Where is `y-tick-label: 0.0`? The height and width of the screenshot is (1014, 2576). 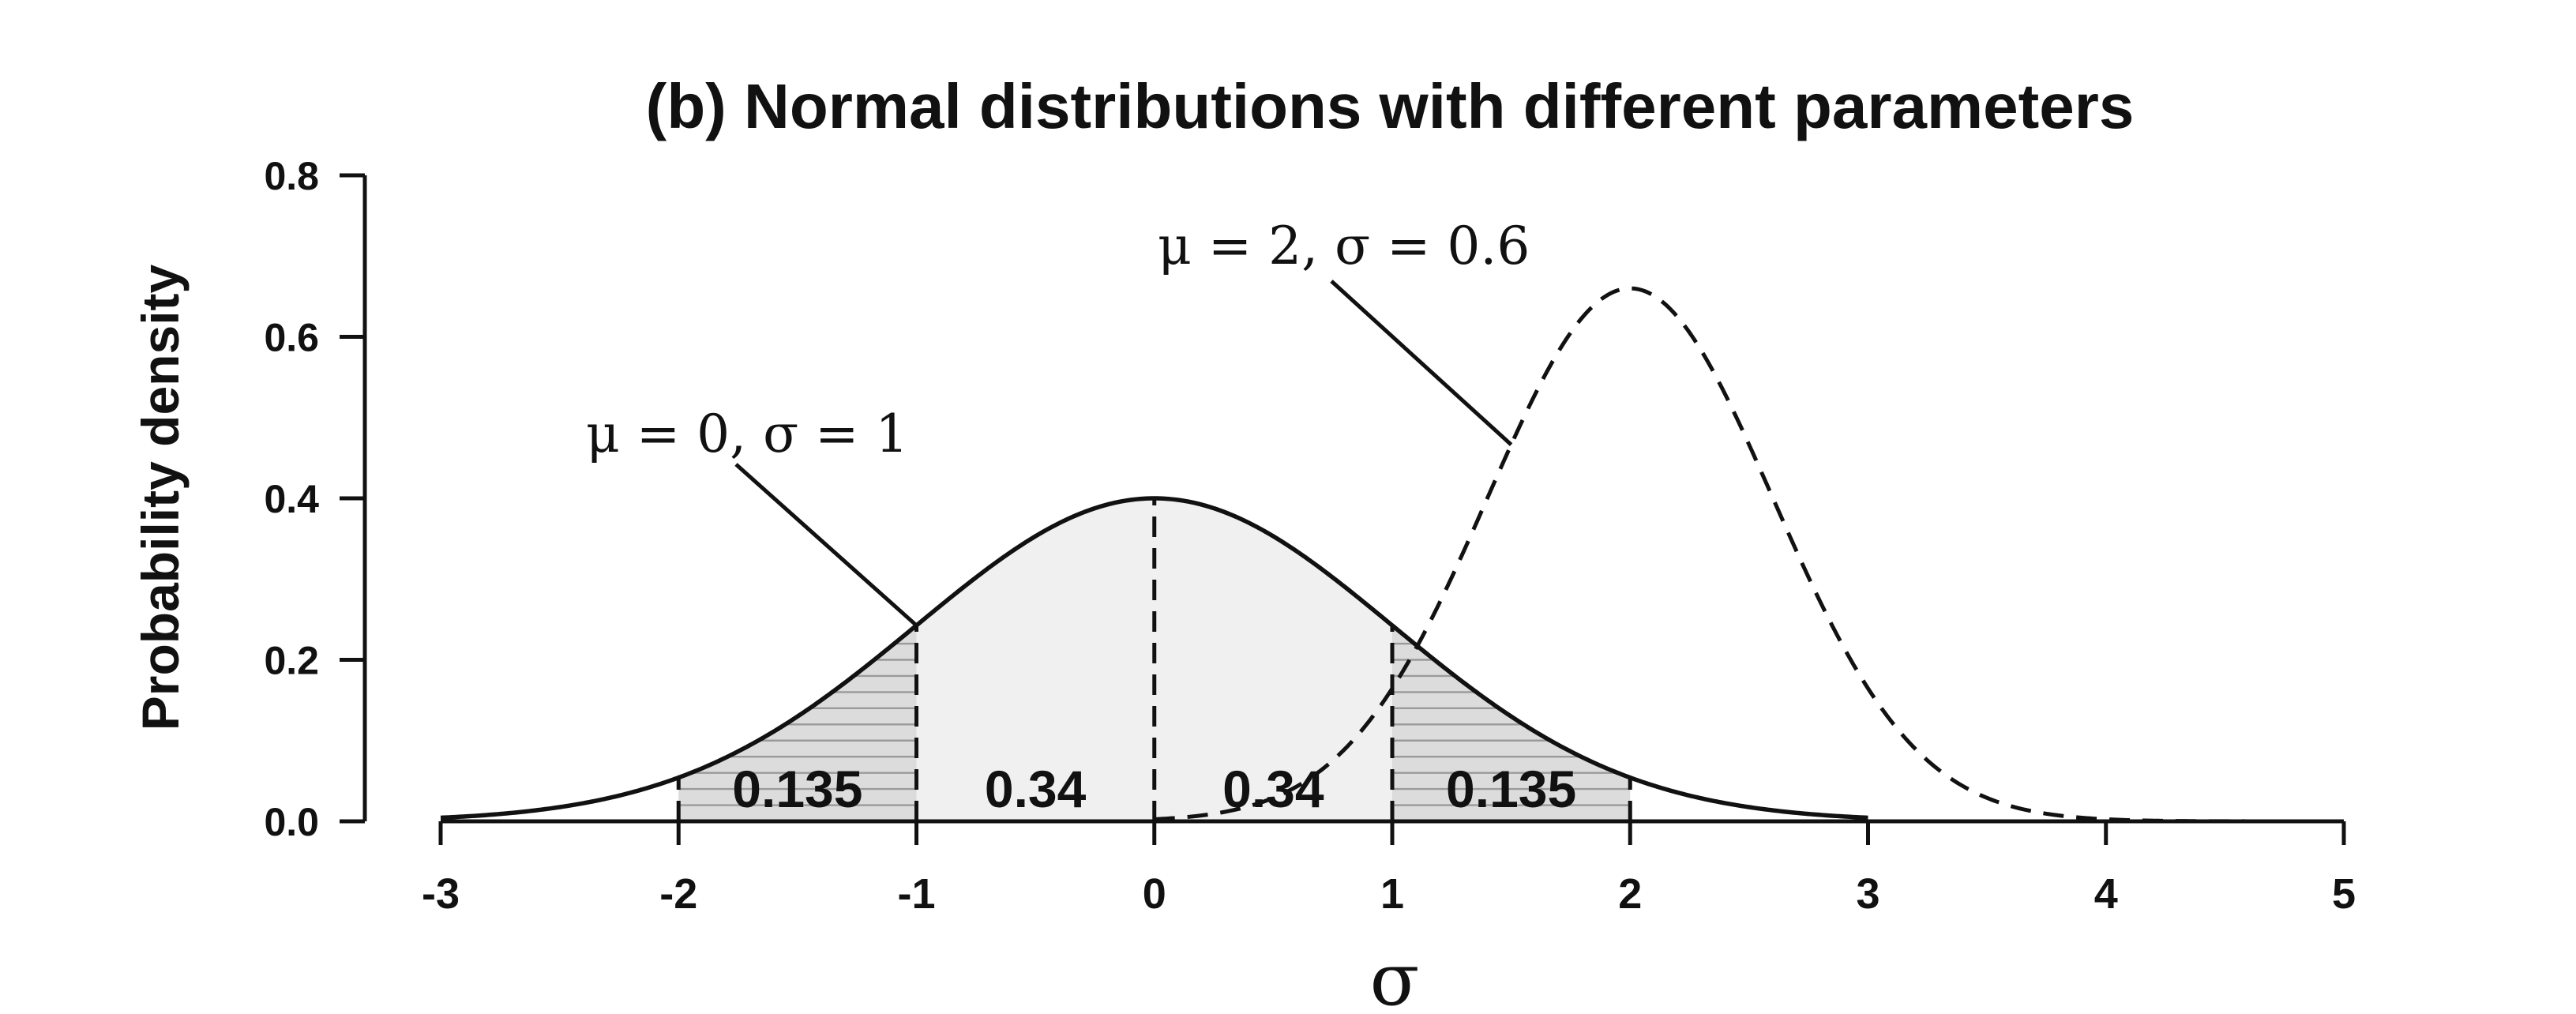
y-tick-label: 0.0 is located at coordinates (291, 822).